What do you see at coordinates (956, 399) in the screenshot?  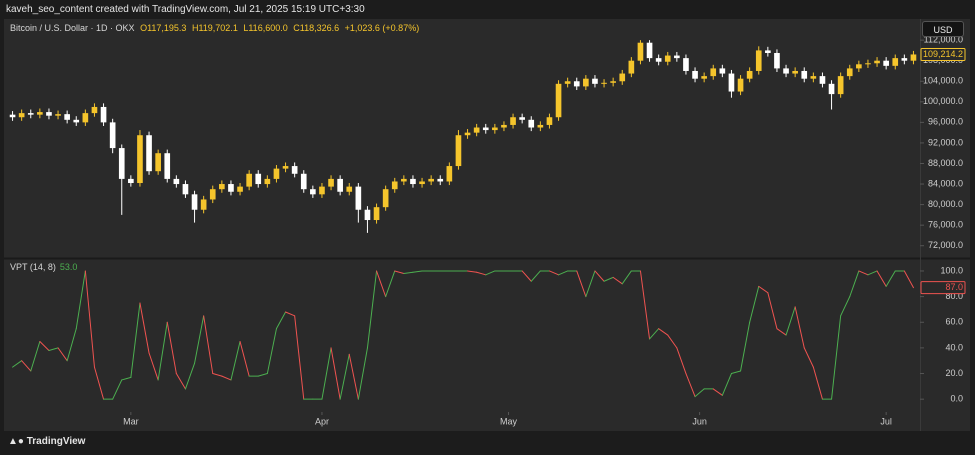 I see `y-tick-label: 0.0` at bounding box center [956, 399].